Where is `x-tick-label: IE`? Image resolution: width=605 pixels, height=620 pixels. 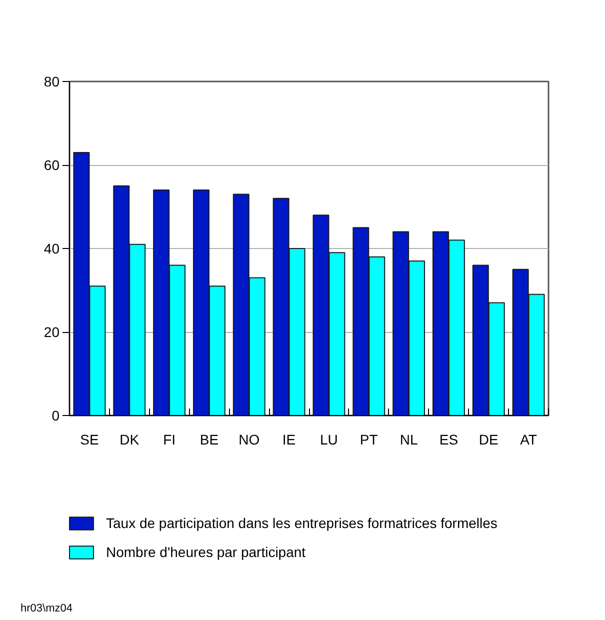
x-tick-label: IE is located at coordinates (289, 440).